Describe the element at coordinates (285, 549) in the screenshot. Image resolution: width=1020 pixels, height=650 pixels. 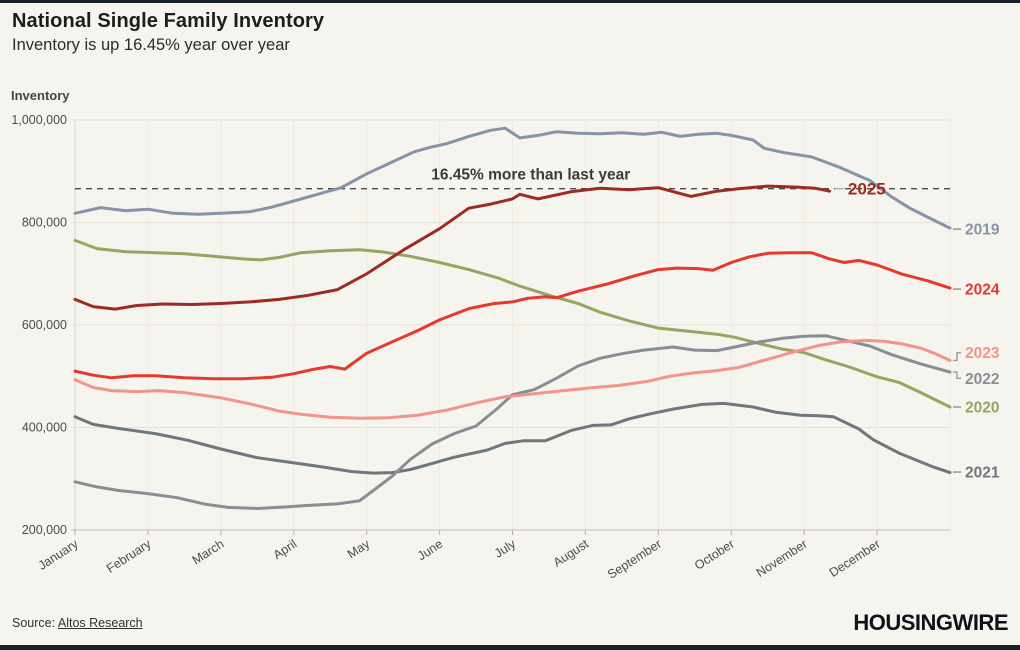
I see `x-tick-label: April` at that location.